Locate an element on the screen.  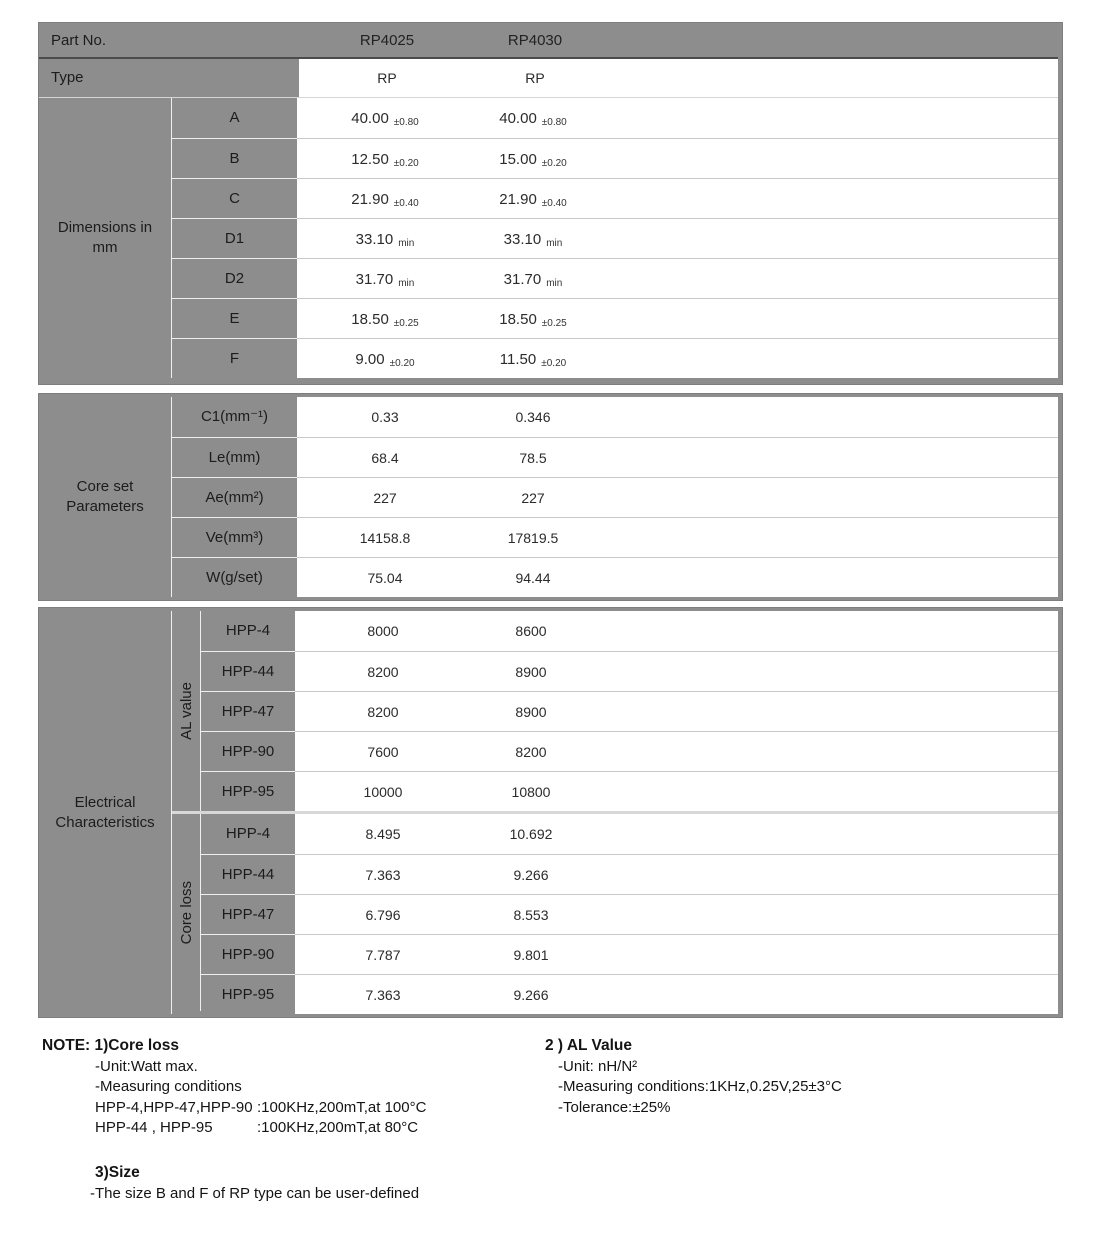
row-values: 7.787 9.801 is located at coordinates (676, 954).